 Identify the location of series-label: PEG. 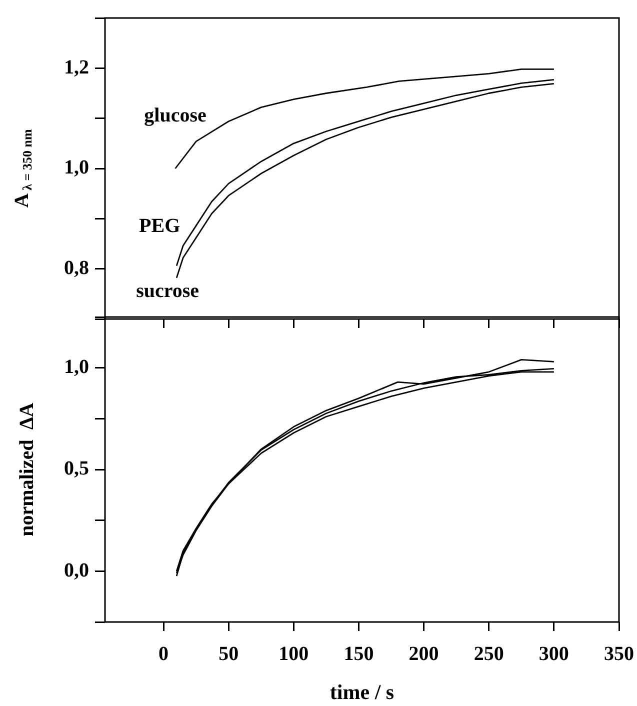
(160, 225).